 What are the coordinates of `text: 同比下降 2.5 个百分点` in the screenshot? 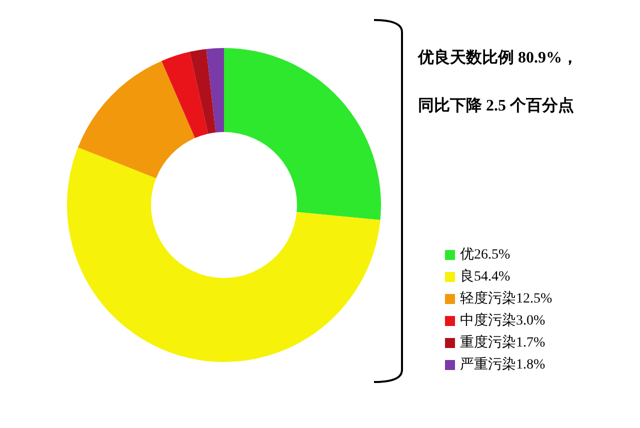 It's located at (496, 105).